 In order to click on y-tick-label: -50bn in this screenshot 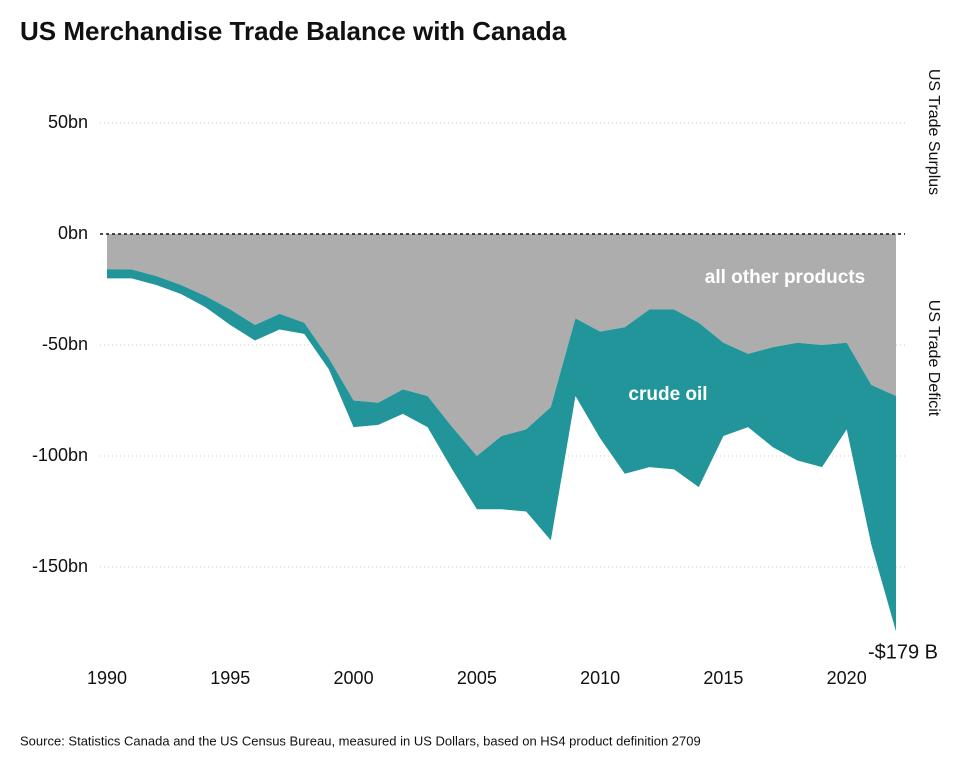, I will do `click(65, 344)`.